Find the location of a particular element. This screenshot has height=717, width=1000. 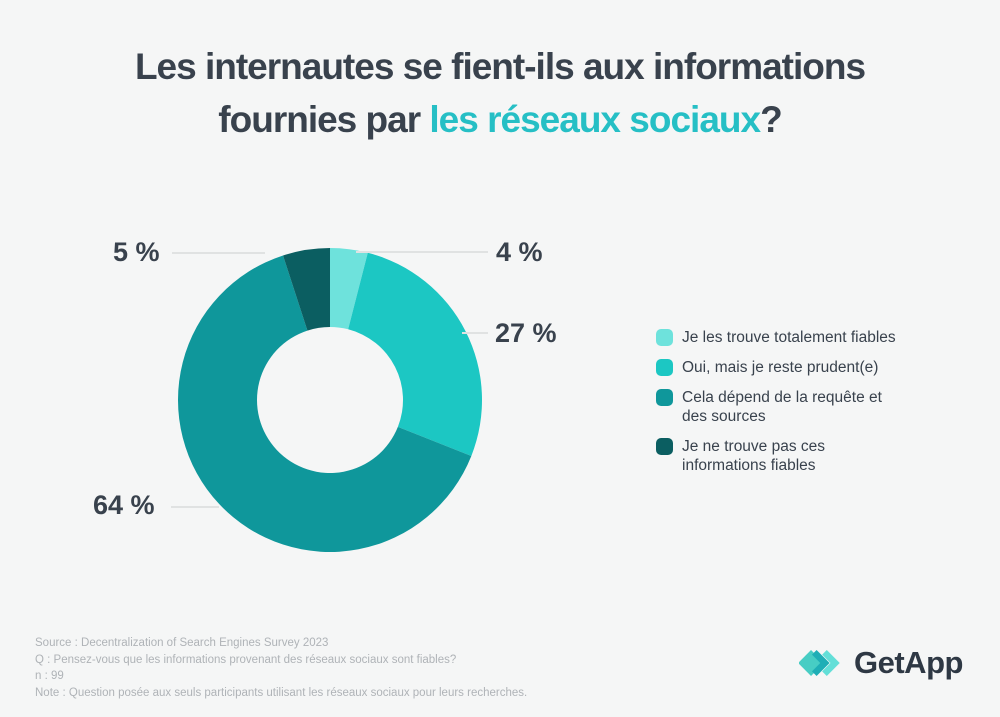

legend-item-totalement-fiables: Je les trouve totalement fiables is located at coordinates (786, 337).